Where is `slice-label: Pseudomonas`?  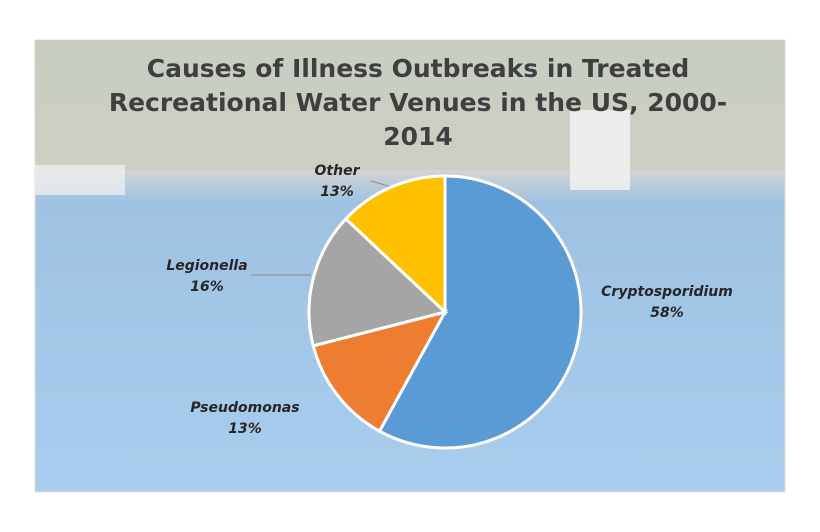 slice-label: Pseudomonas is located at coordinates (244, 408).